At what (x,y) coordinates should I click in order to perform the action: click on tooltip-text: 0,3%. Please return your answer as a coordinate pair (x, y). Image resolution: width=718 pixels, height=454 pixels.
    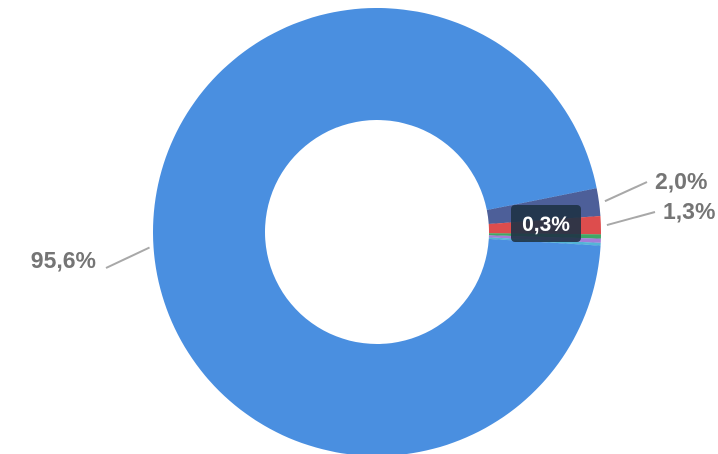
    Looking at the image, I should click on (546, 224).